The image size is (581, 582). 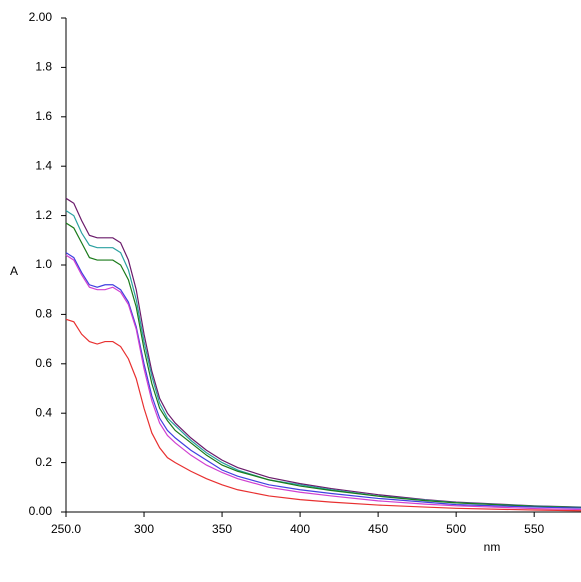 What do you see at coordinates (43, 314) in the screenshot?
I see `y-tick-label: 0.8` at bounding box center [43, 314].